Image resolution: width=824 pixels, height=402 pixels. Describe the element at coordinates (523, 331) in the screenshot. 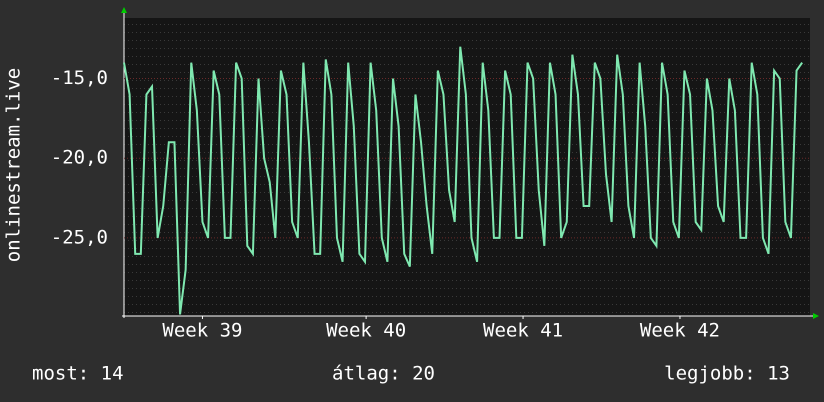

I see `x-tick-label: Week 41` at that location.